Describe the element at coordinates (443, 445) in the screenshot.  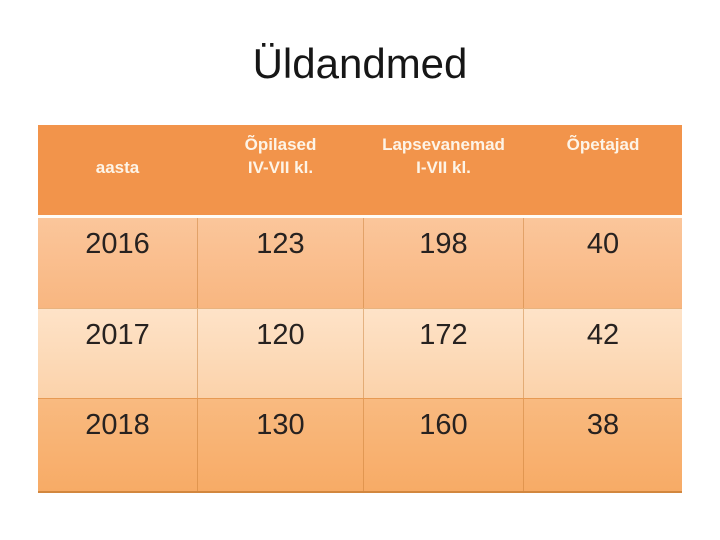
I see `lapsevanemad-cell: 160` at that location.